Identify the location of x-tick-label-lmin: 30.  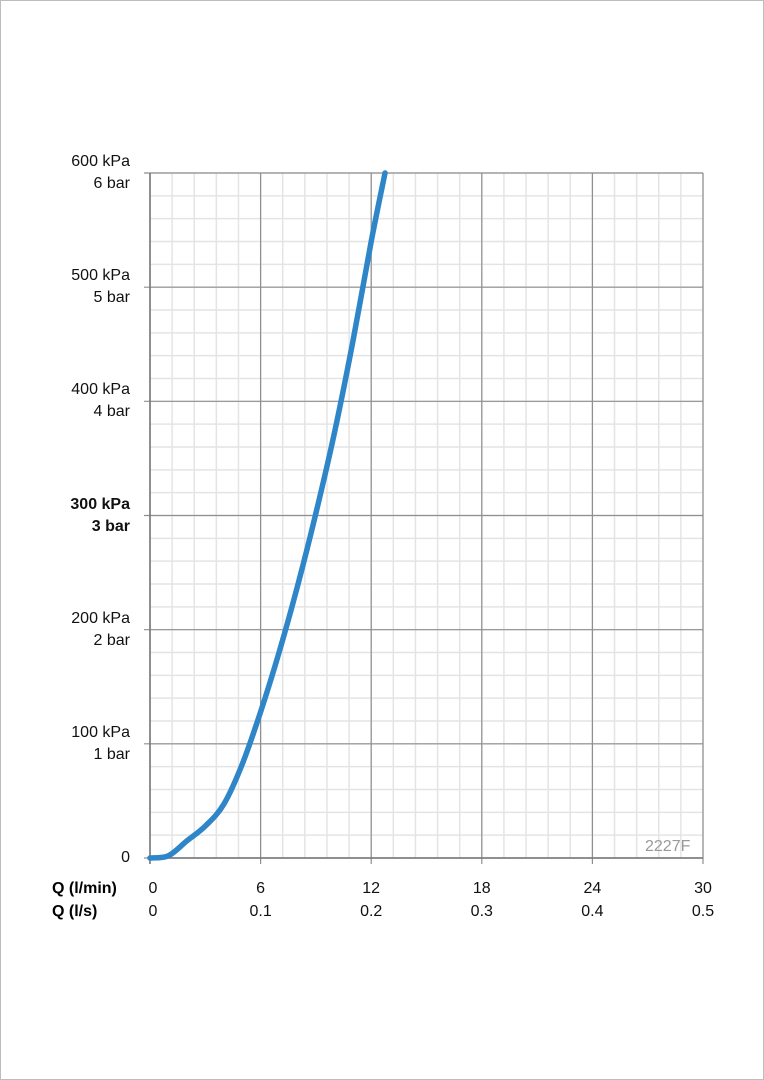
(703, 888).